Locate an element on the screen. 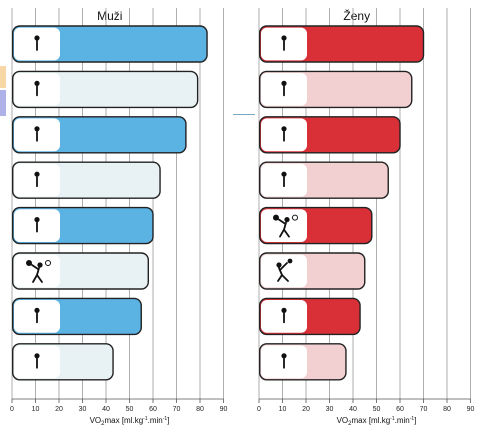 The width and height of the screenshot is (479, 425). men-xlabel-exp1: -1 is located at coordinates (145, 419).